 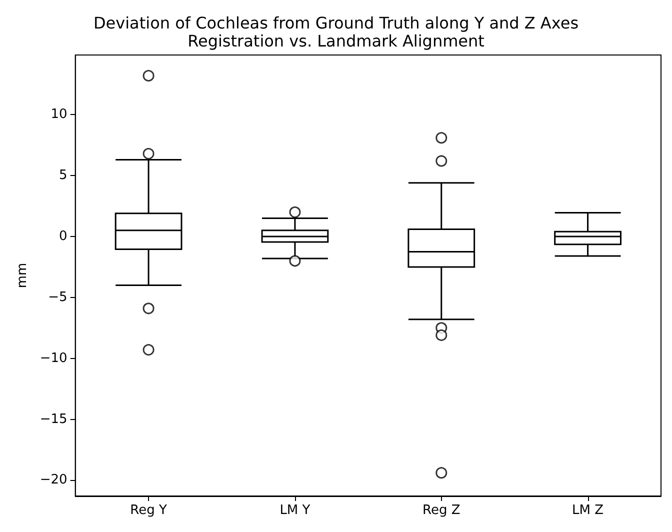 I want to click on y-tick-label: −20, so click(x=54, y=480).